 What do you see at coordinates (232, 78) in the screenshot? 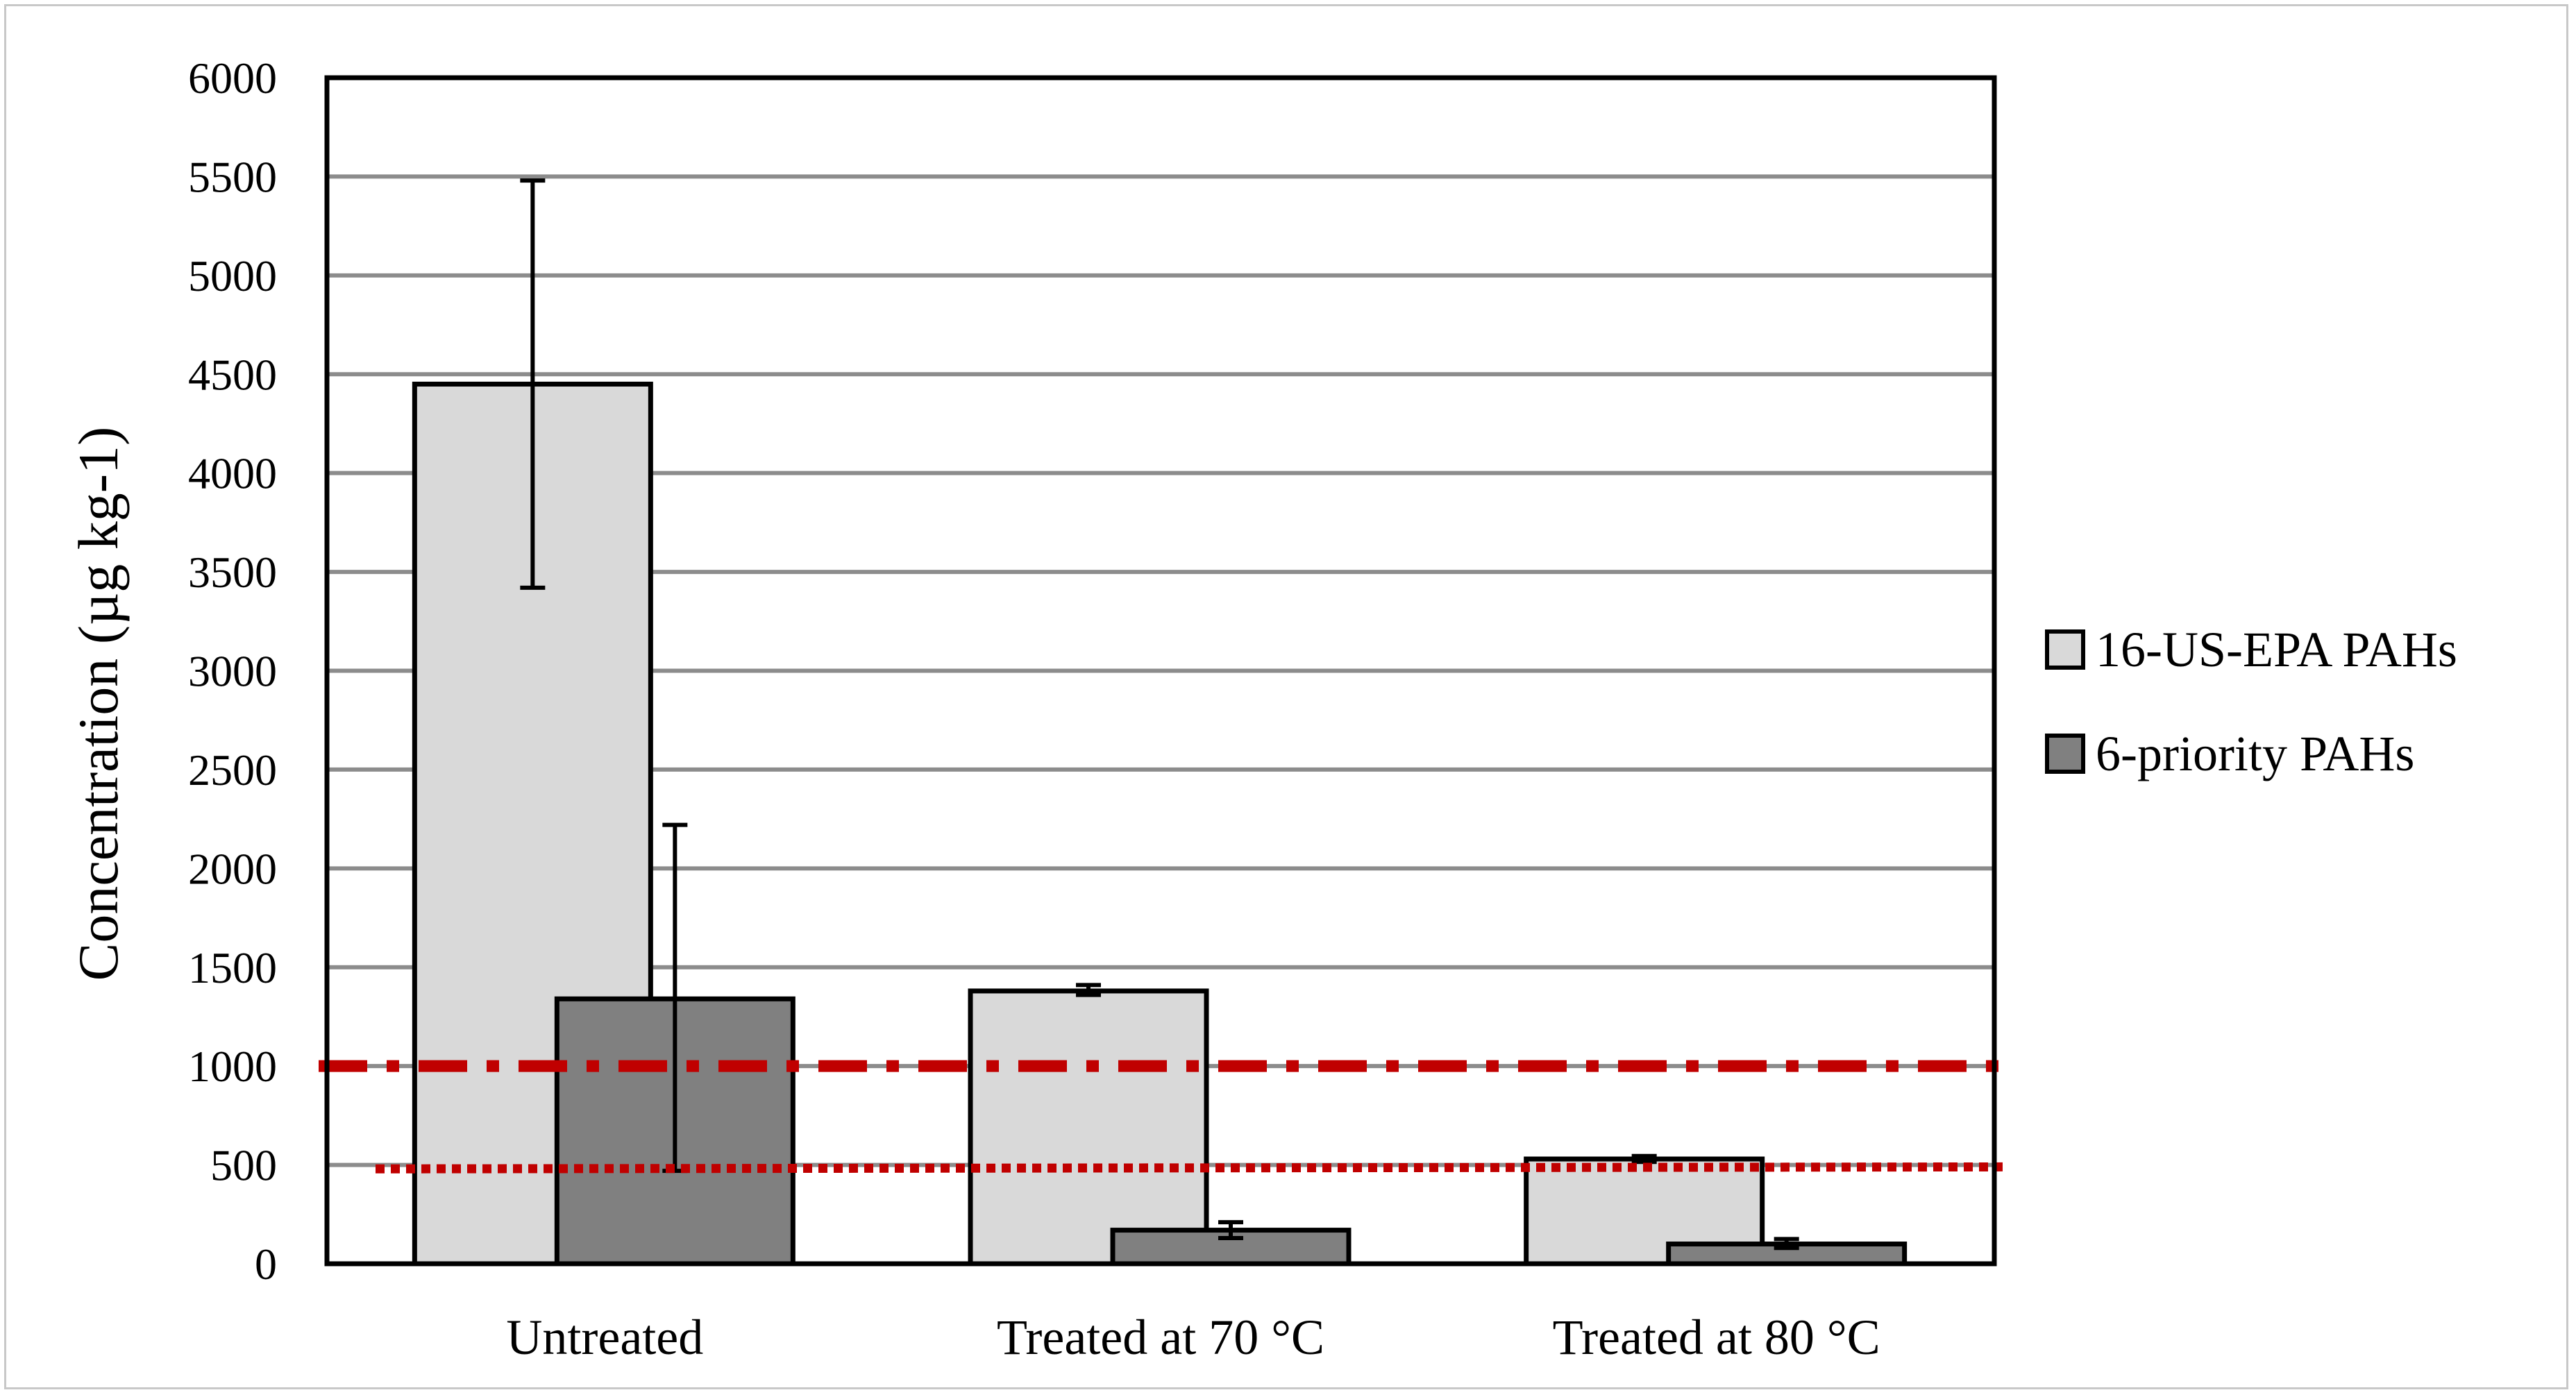
I see `y-tick-label: 6000` at bounding box center [232, 78].